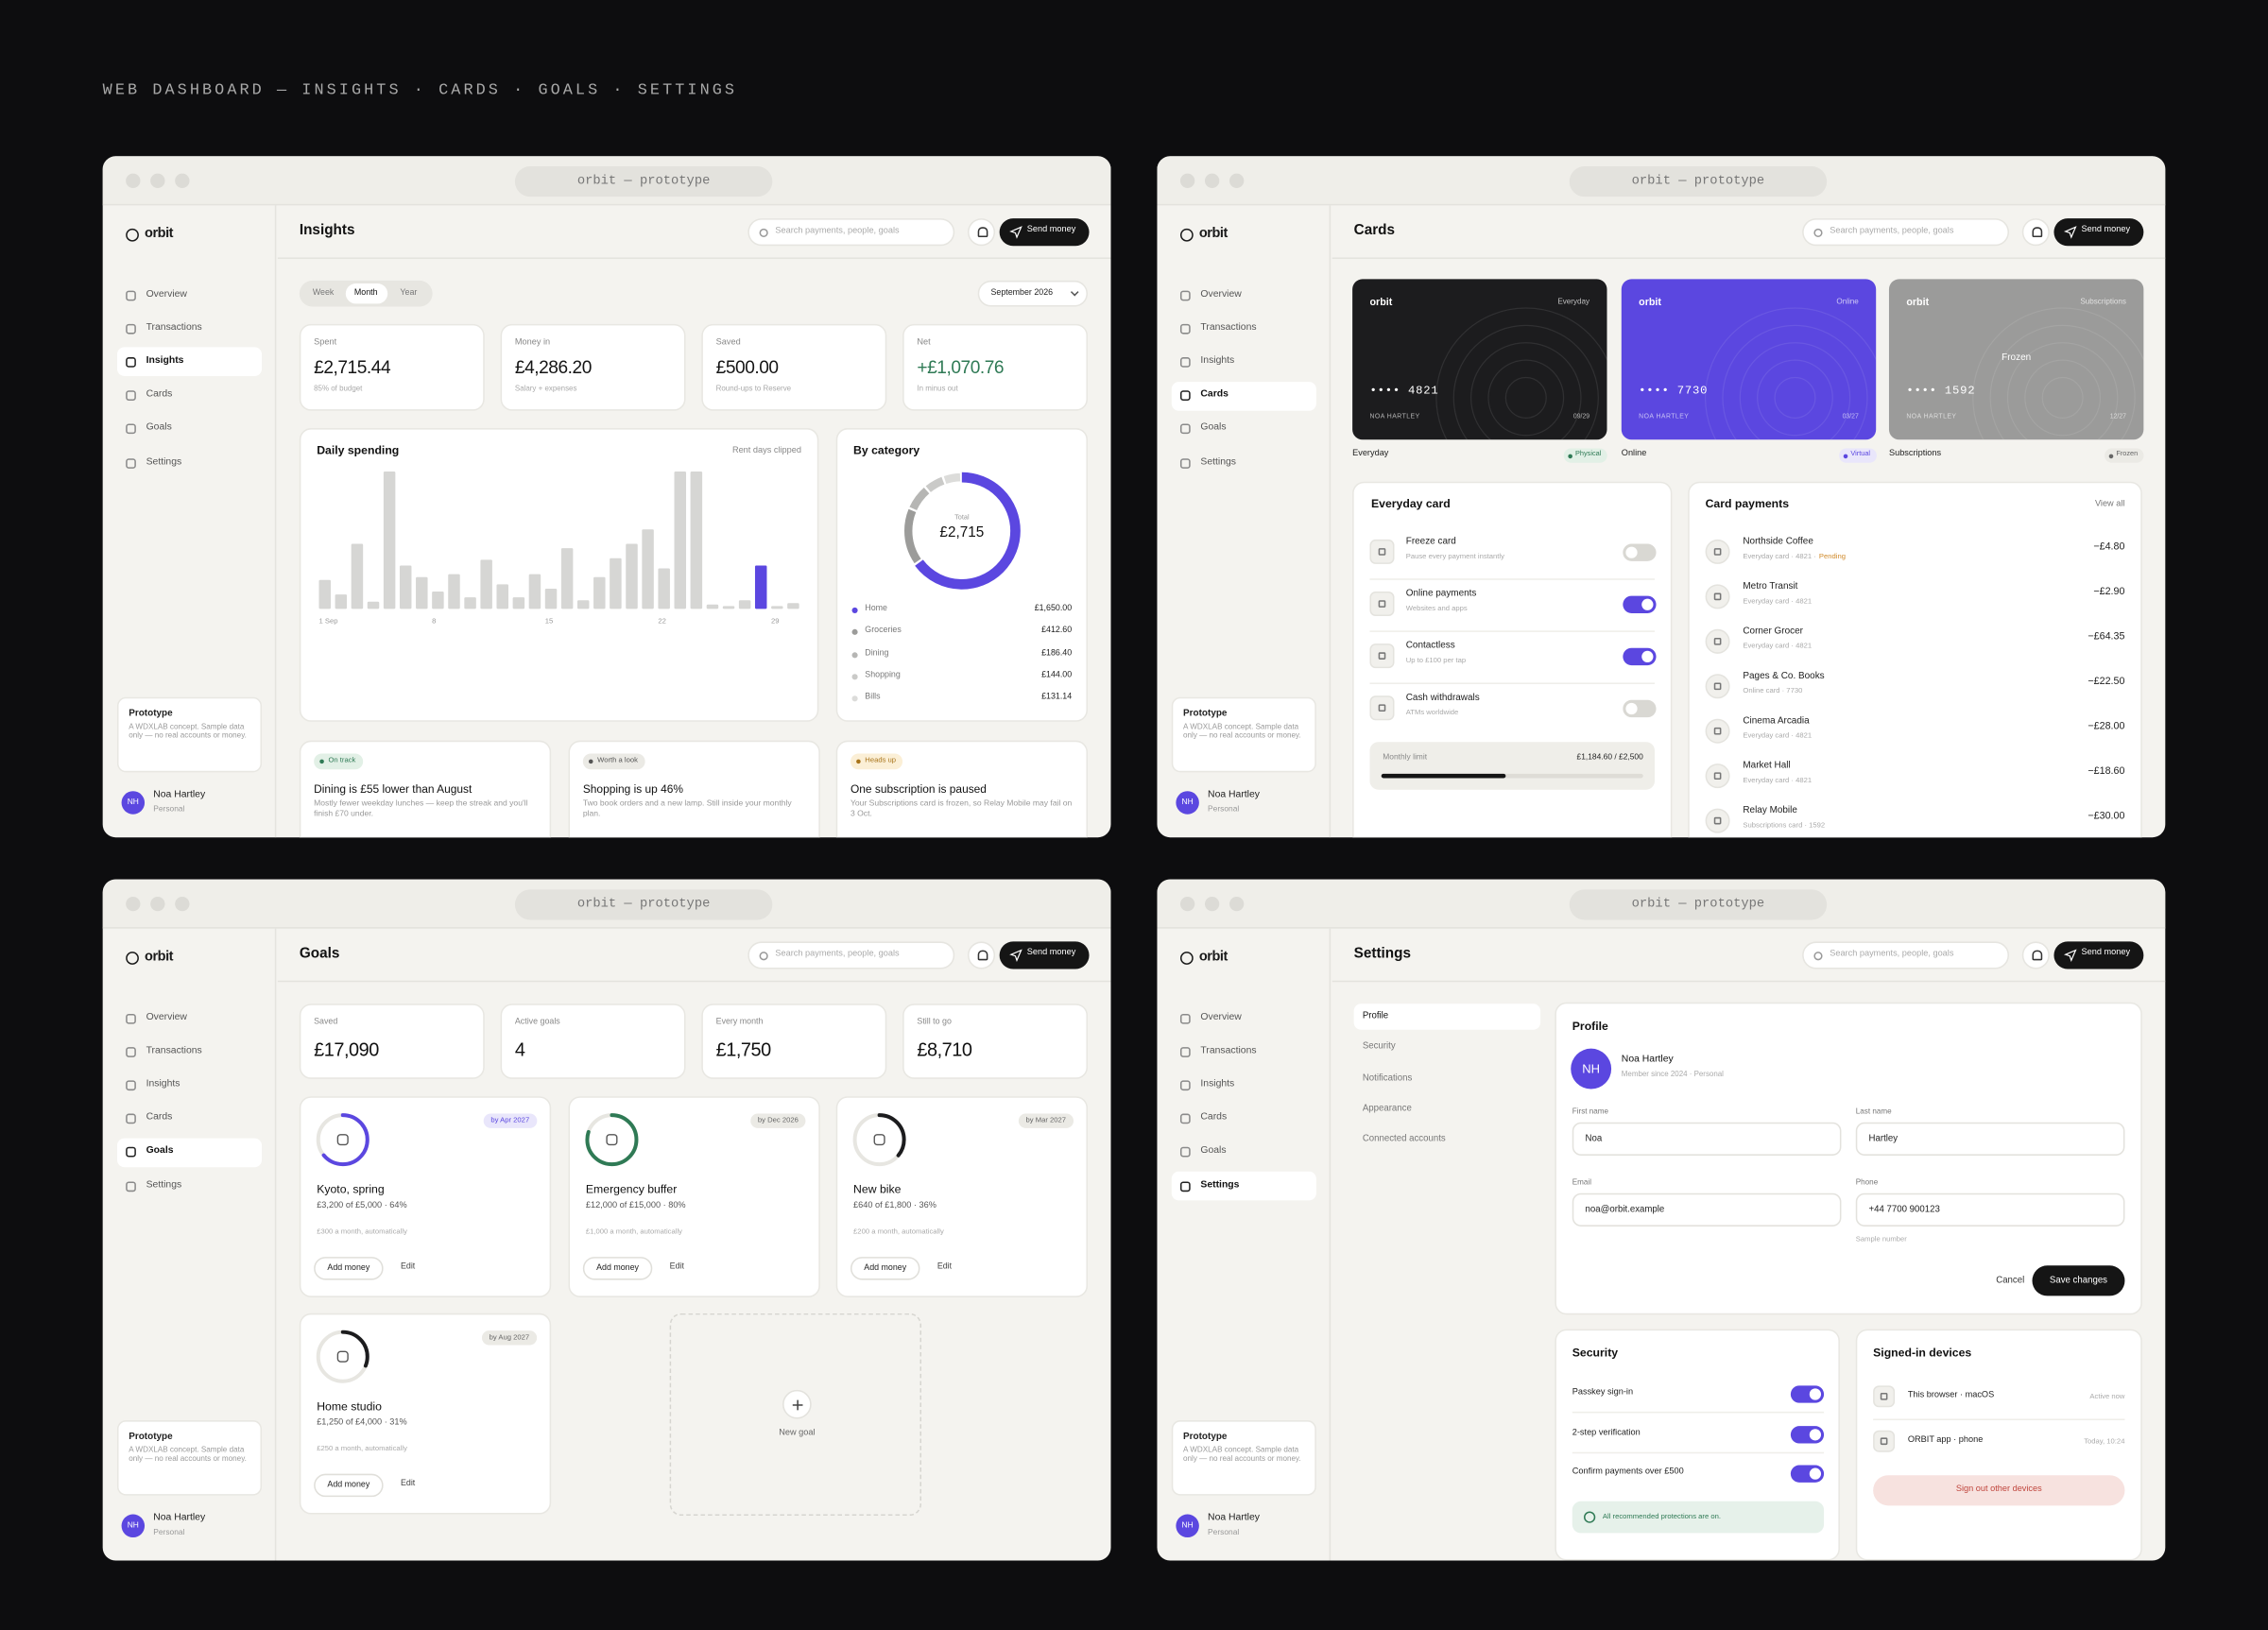  What do you see at coordinates (1033, 294) in the screenshot?
I see `month-dropdown: September 2026` at bounding box center [1033, 294].